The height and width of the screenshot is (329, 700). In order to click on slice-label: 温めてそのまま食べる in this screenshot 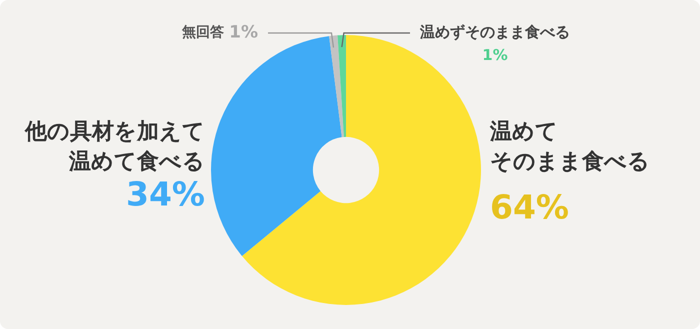, I will do `click(569, 147)`.